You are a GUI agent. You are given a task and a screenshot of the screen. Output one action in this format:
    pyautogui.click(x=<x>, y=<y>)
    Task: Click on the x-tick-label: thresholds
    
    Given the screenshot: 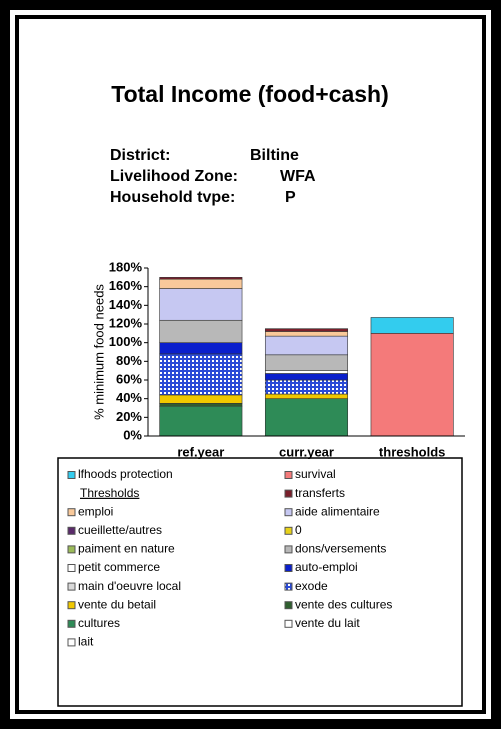 What is the action you would take?
    pyautogui.click(x=412, y=451)
    